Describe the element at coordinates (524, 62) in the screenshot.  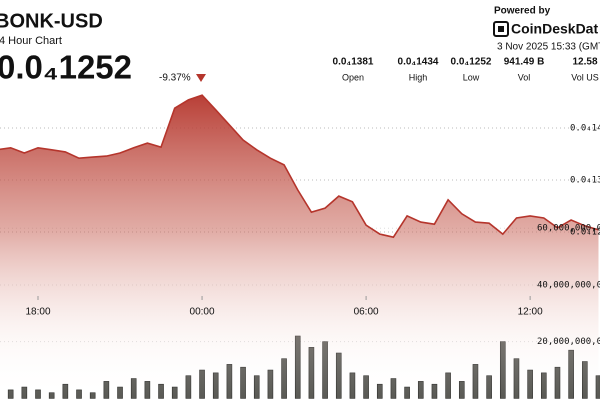
I see `stat-value: 941.49 B` at that location.